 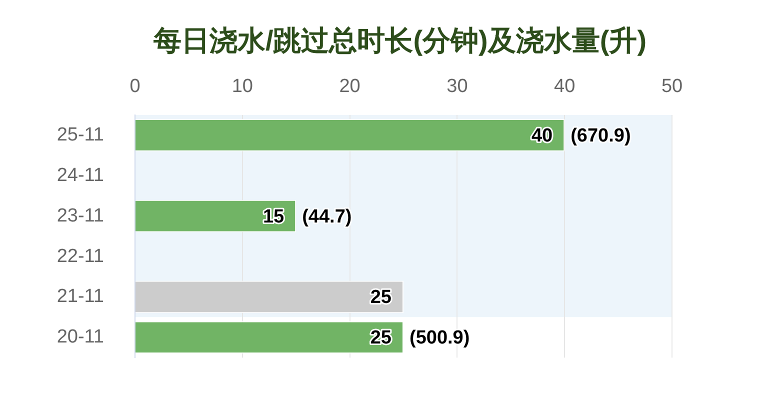 What do you see at coordinates (80, 297) in the screenshot?
I see `y-tick-label: 21-11` at bounding box center [80, 297].